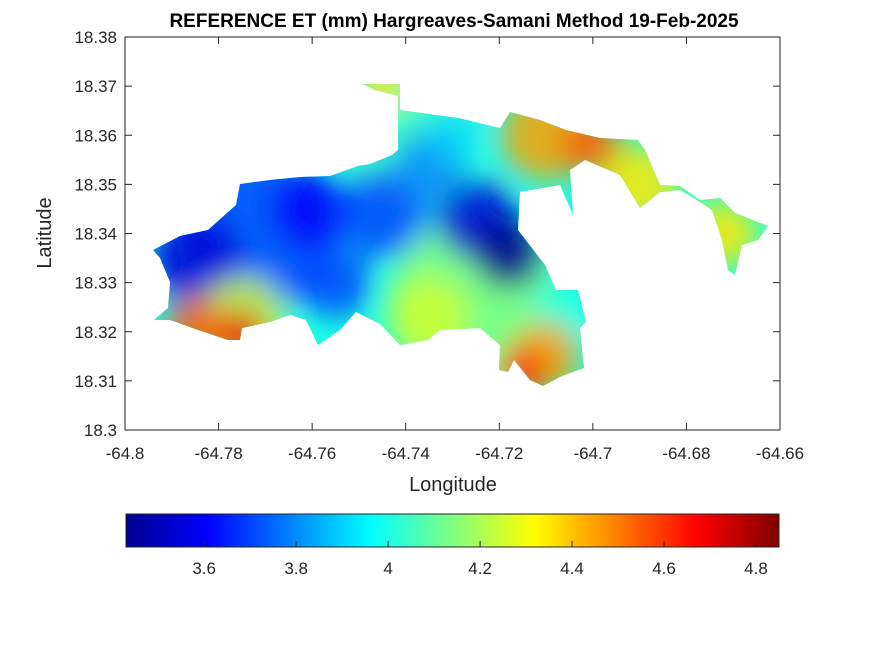 Image resolution: width=875 pixels, height=656 pixels. What do you see at coordinates (499, 453) in the screenshot?
I see `x-tick-label: -64.72` at bounding box center [499, 453].